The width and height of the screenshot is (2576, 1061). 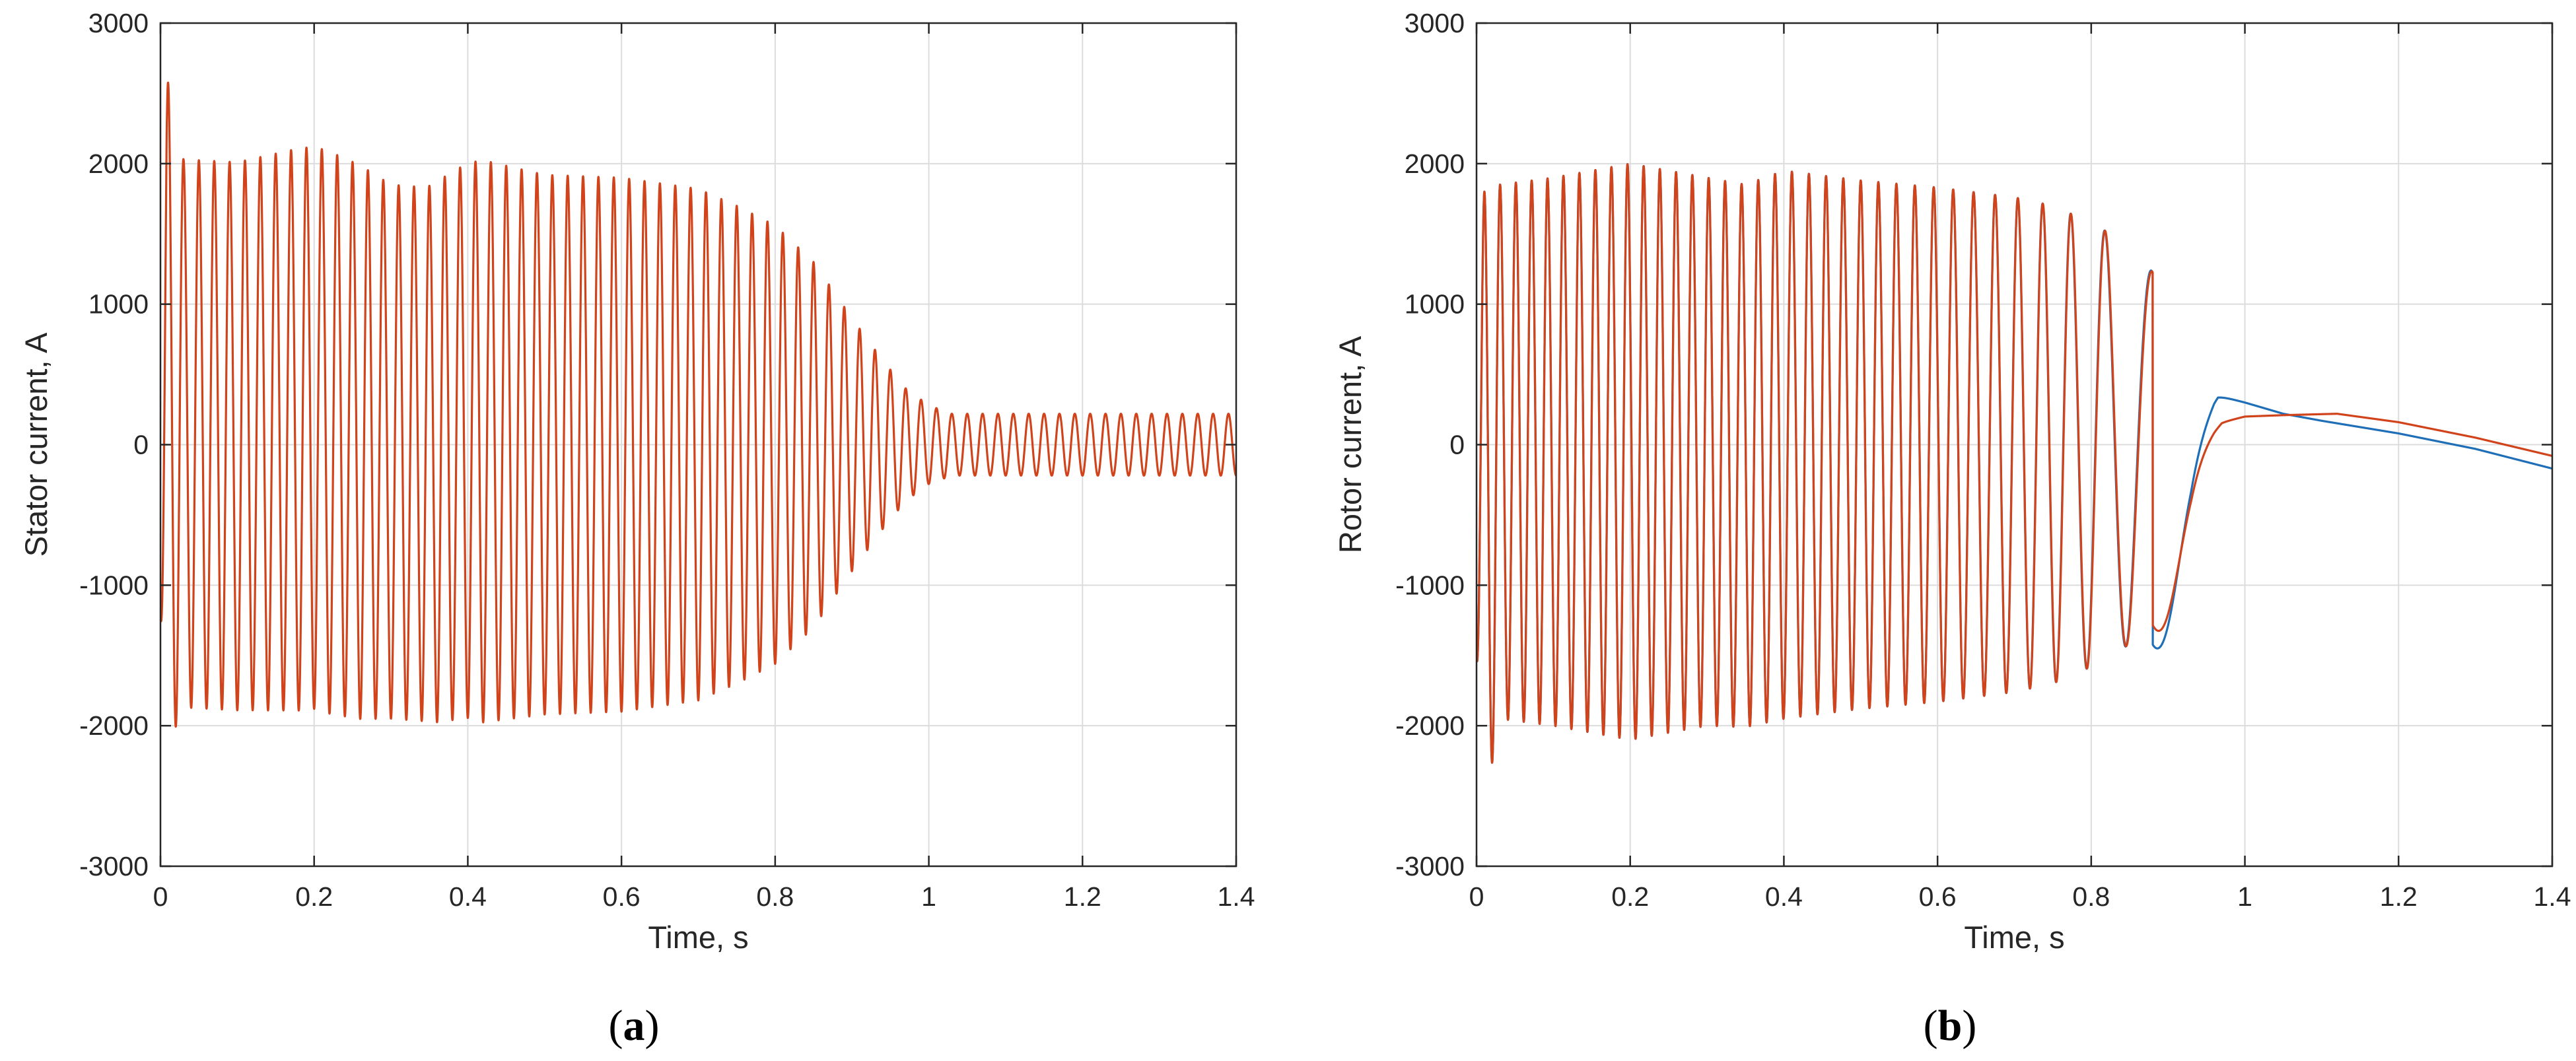 I want to click on panel-label: (a), so click(x=635, y=1026).